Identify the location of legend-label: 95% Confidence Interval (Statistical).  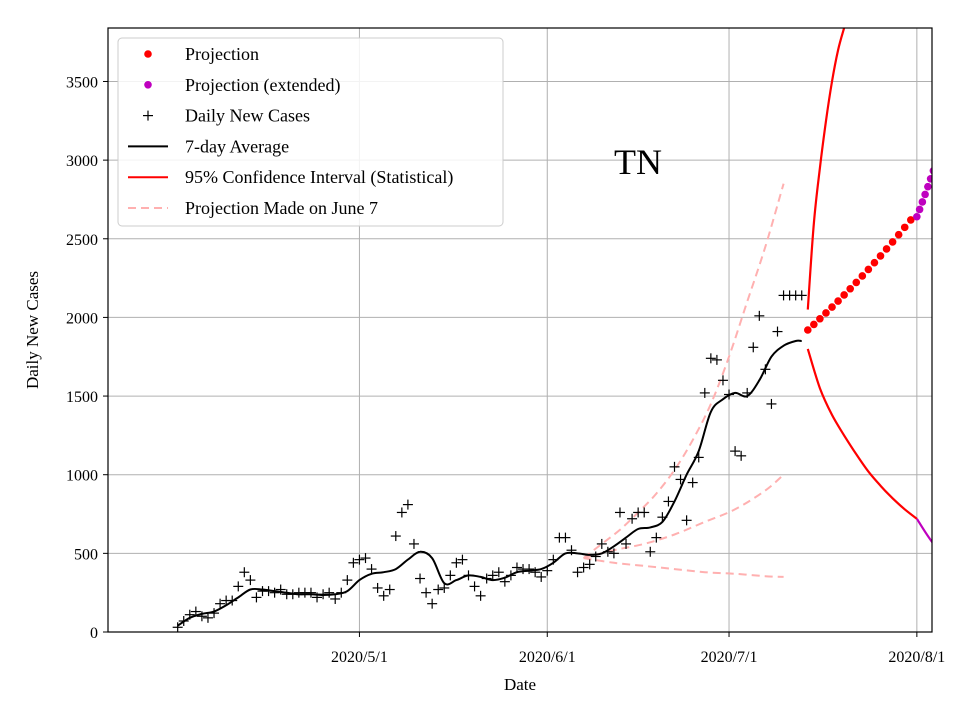
(319, 177).